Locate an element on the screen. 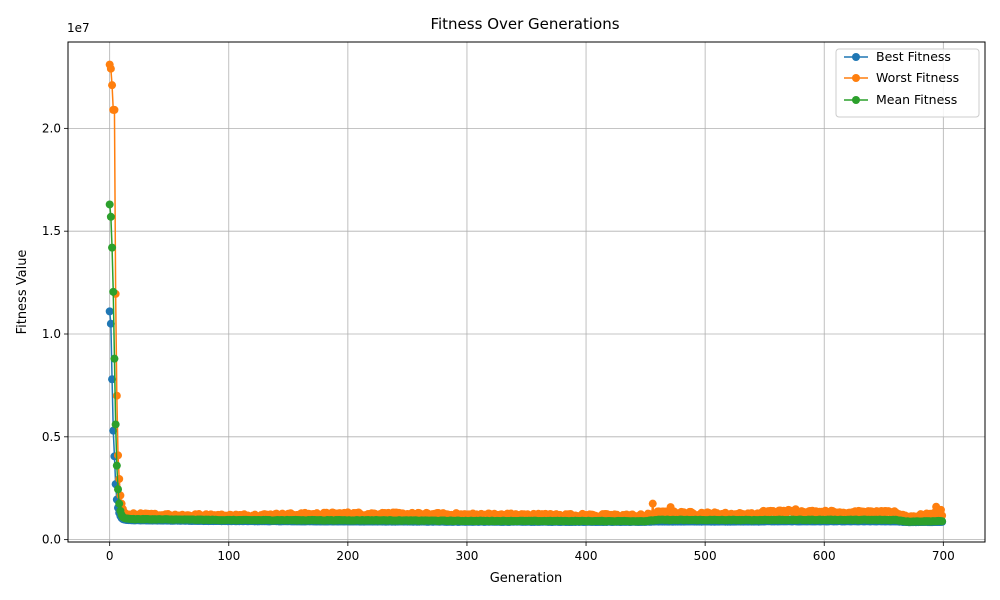 The image size is (1000, 600). legend-label-best: Best Fitness is located at coordinates (913, 56).